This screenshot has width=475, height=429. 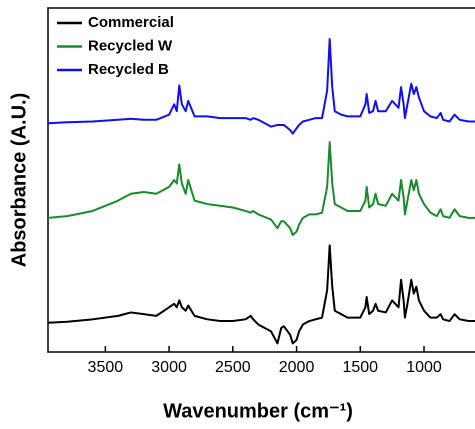 What do you see at coordinates (131, 22) in the screenshot?
I see `legend-label: Commercial` at bounding box center [131, 22].